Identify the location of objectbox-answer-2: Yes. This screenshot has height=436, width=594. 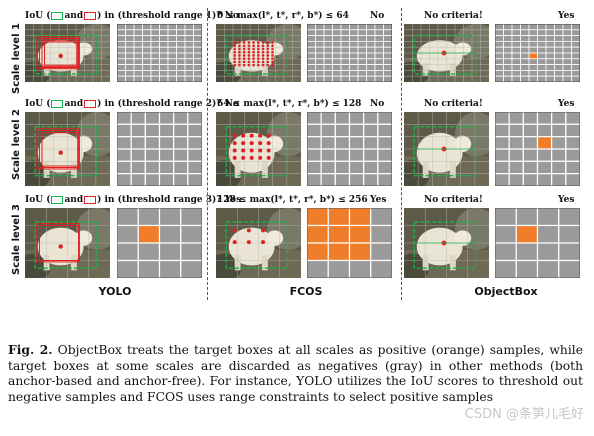
(566, 104).